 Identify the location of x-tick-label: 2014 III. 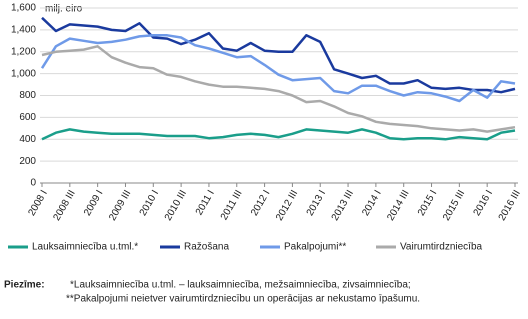
(398, 205).